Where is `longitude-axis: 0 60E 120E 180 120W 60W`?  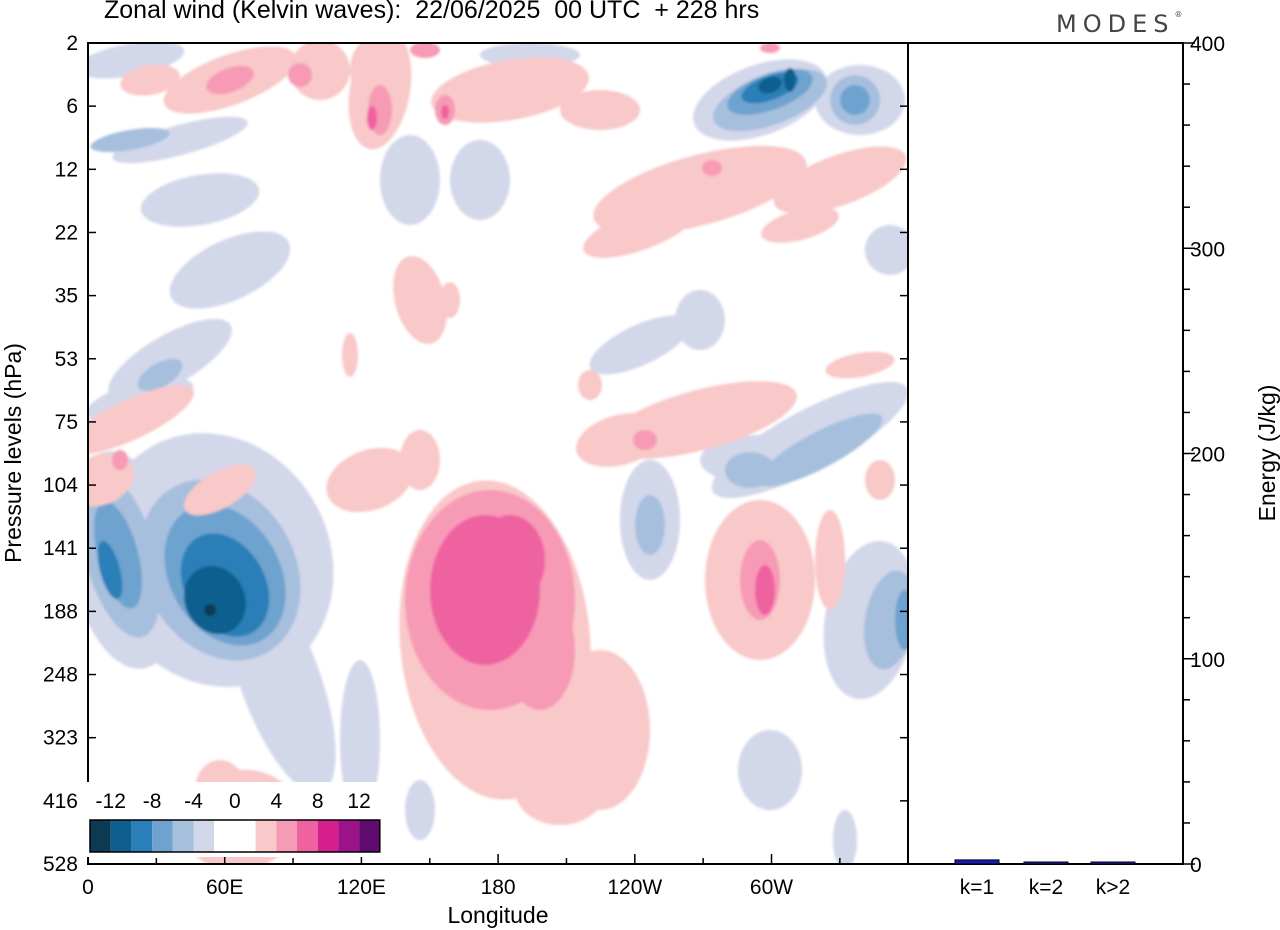
longitude-axis: 0 60E 120E 180 120W 60W is located at coordinates (495, 876).